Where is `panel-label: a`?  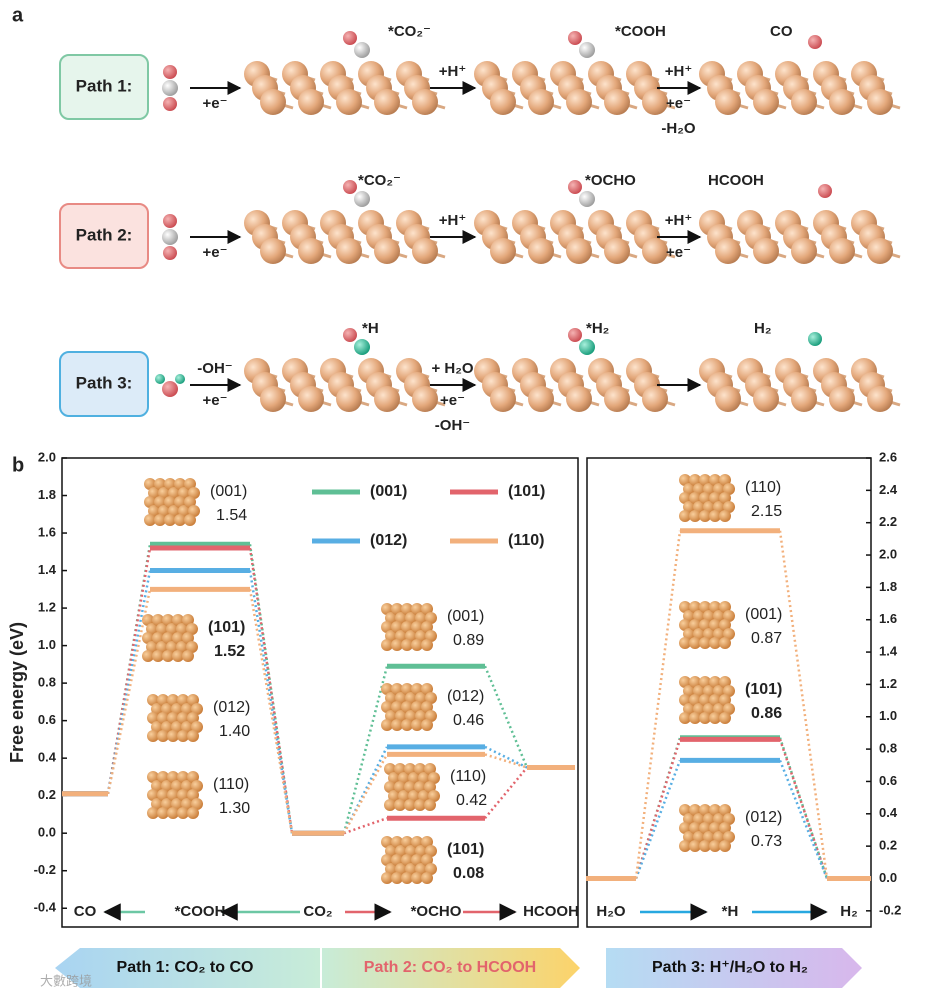 panel-label: a is located at coordinates (18, 15).